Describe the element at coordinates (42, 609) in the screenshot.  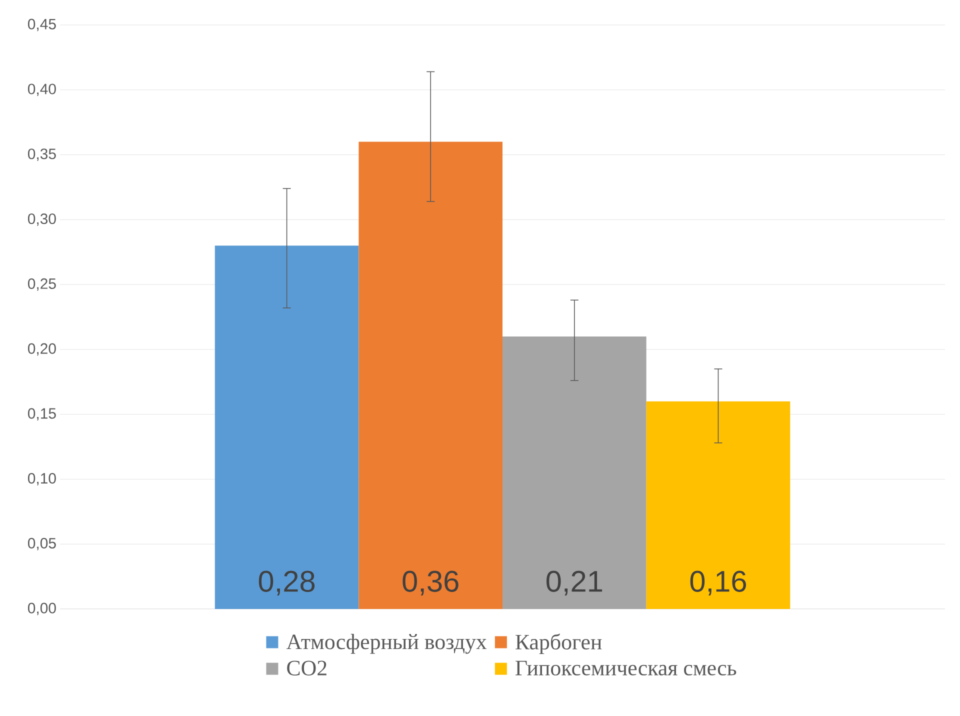
I see `y-tick-label: 0,00` at that location.